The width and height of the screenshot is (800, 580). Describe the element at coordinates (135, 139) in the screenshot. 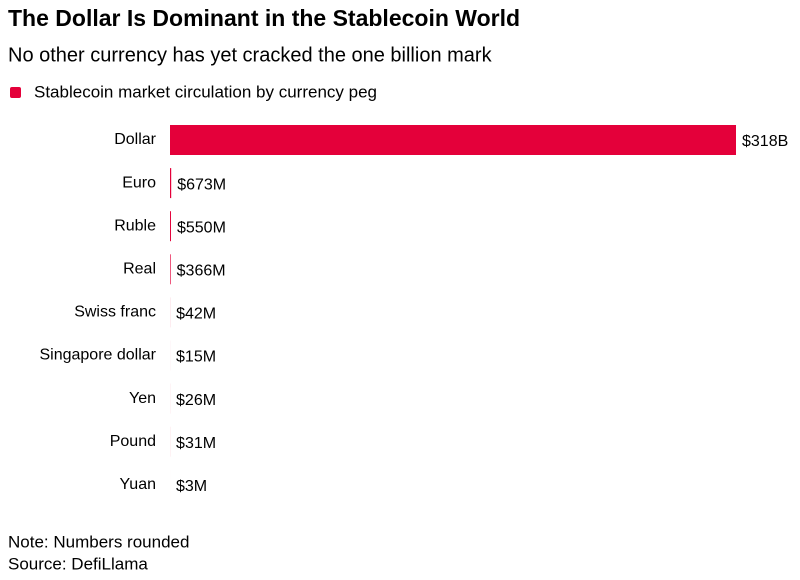

I see `category-label: Dollar` at that location.